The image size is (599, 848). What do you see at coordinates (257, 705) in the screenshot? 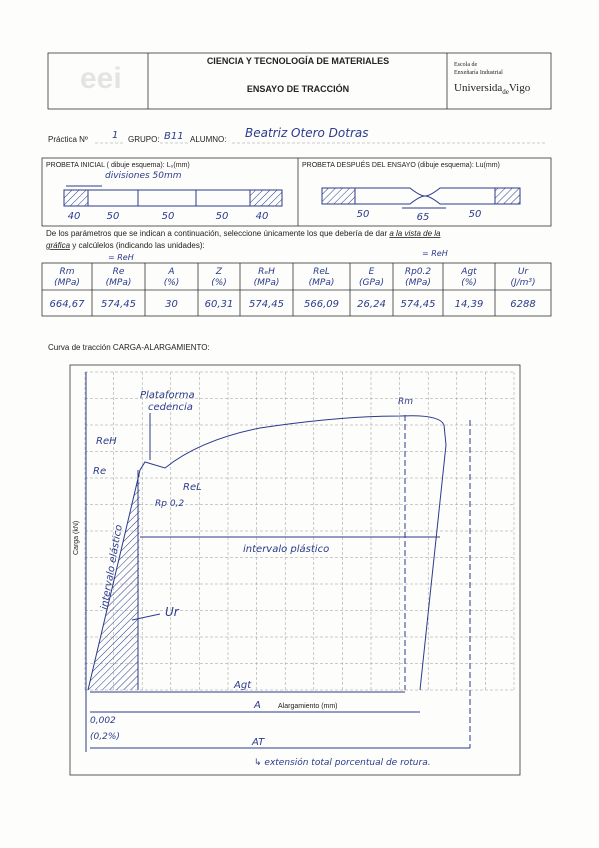
I see `annotation: A` at bounding box center [257, 705].